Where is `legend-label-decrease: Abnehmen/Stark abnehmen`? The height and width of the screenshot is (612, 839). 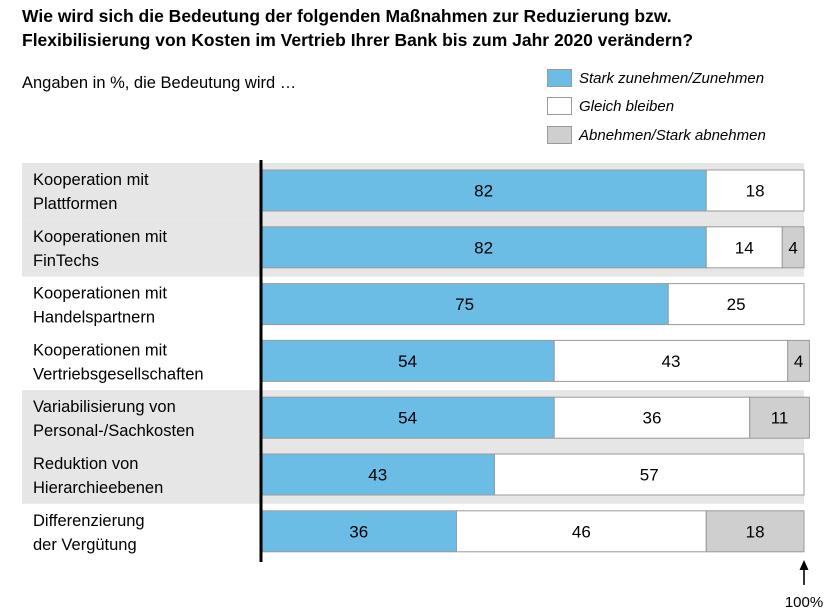
legend-label-decrease: Abnehmen/Stark abnehmen is located at coordinates (672, 135).